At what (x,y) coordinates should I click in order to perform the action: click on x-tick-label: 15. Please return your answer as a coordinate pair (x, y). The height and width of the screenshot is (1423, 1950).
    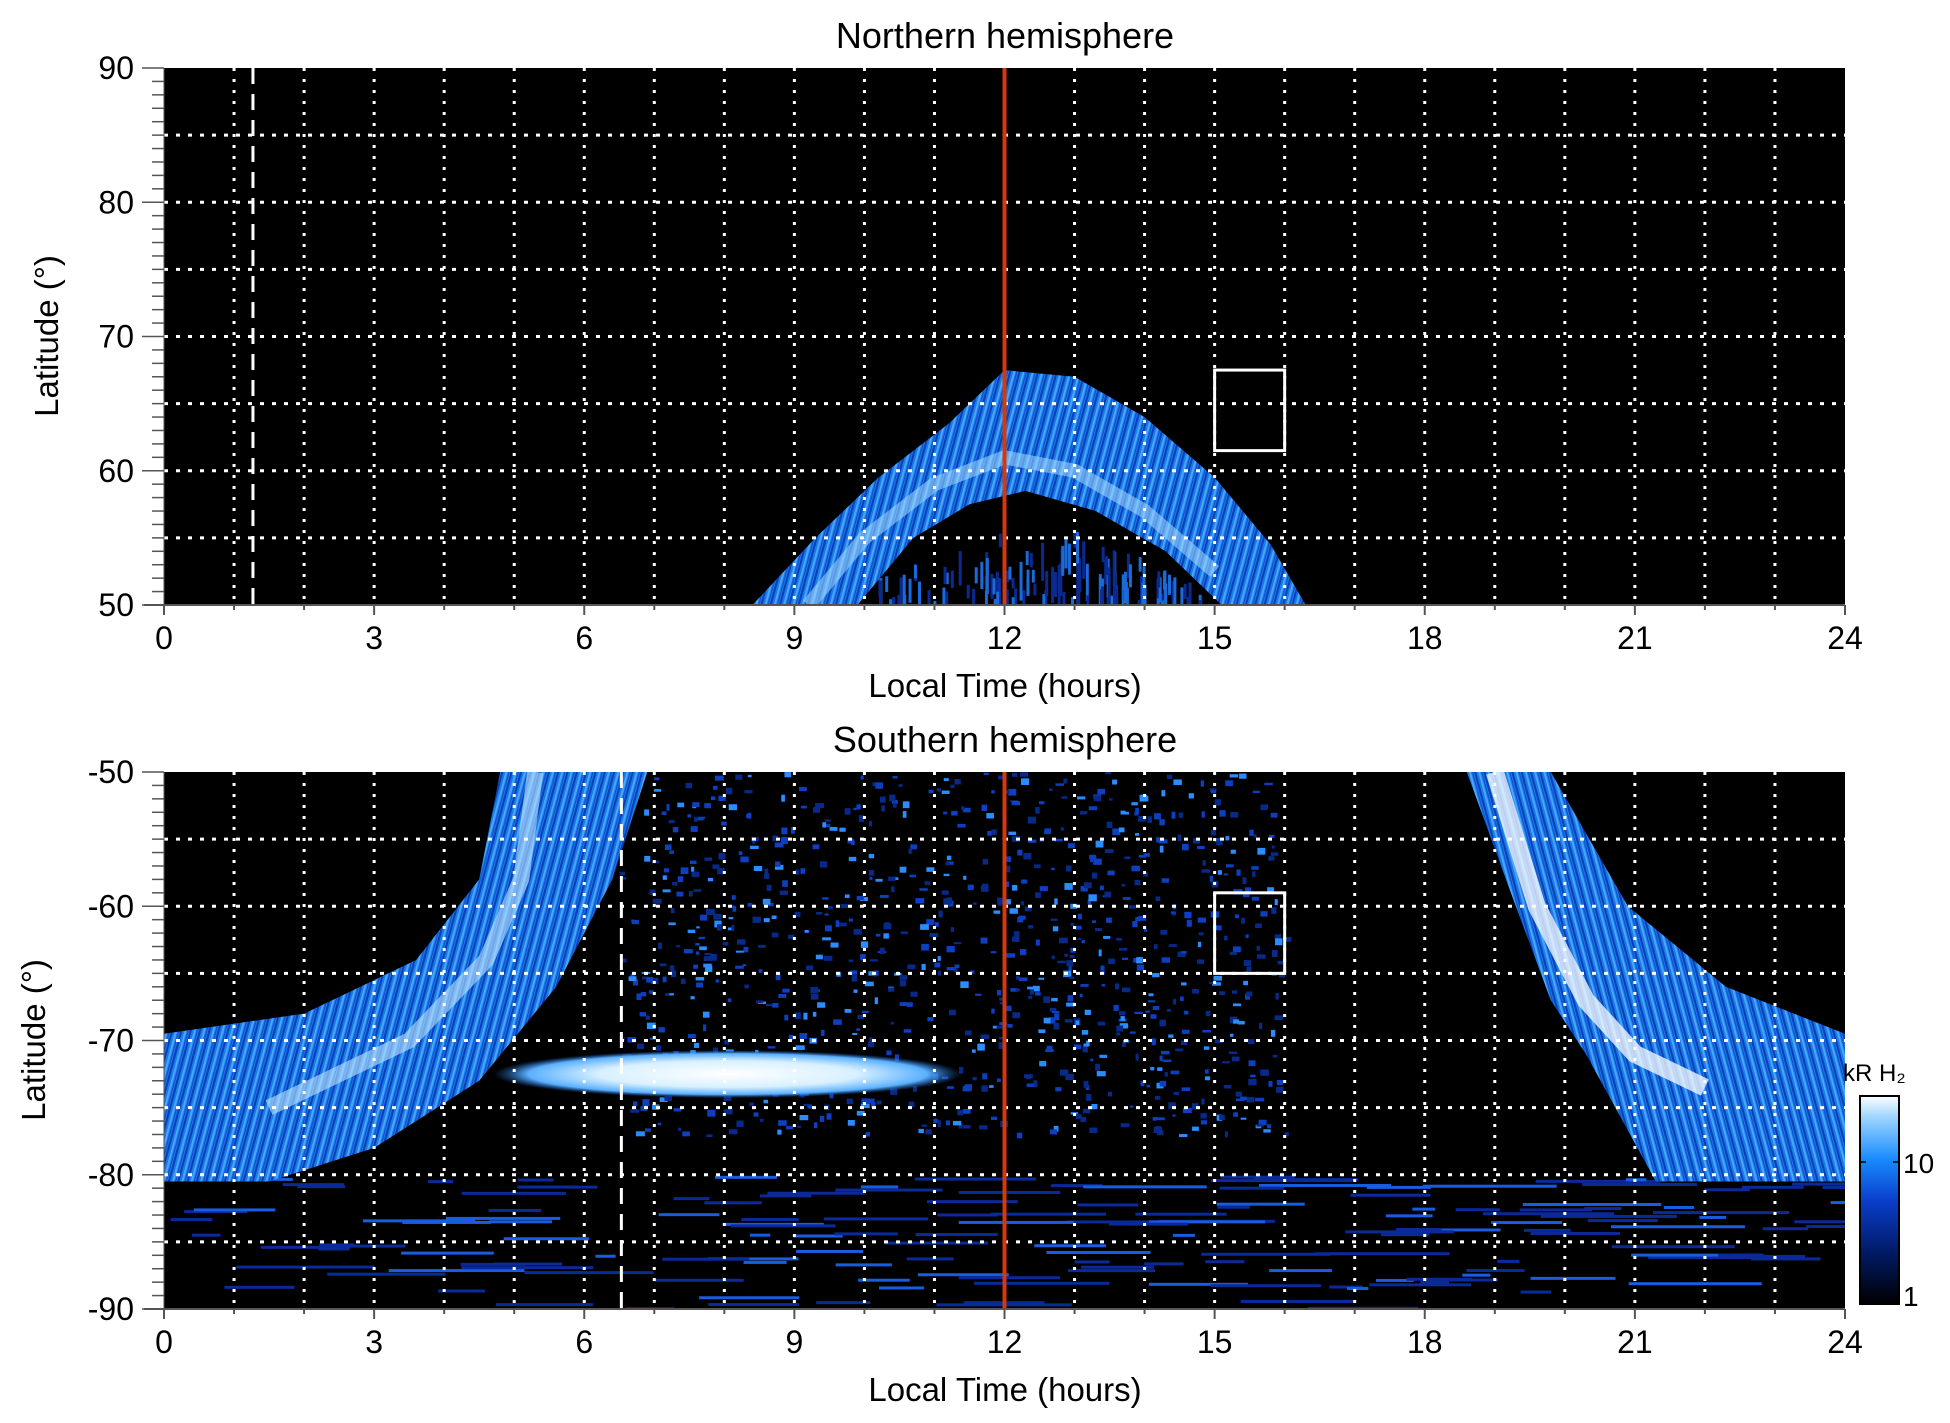
    Looking at the image, I should click on (1215, 638).